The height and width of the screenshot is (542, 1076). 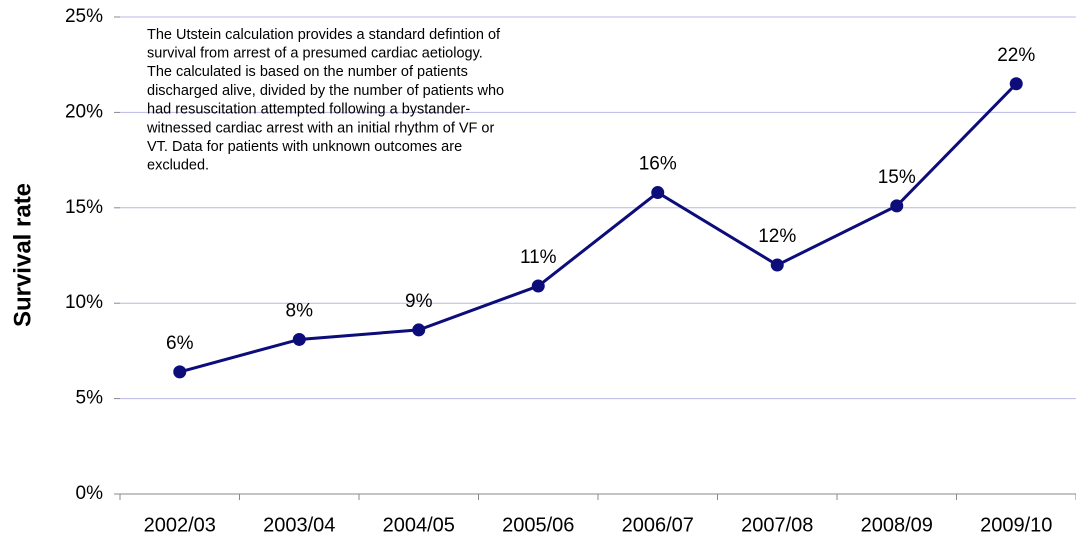 I want to click on x-tick-label: 2008/09, so click(x=897, y=525).